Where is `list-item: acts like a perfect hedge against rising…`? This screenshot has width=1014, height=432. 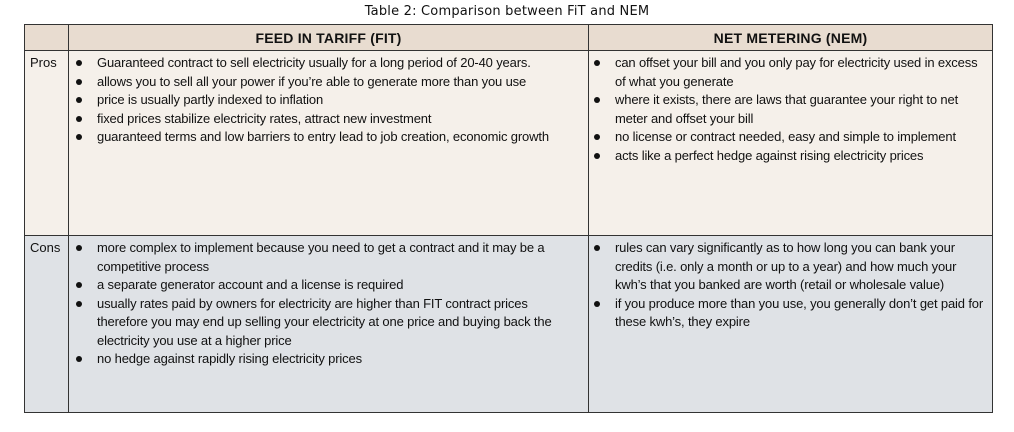 list-item: acts like a perfect hedge against rising… is located at coordinates (789, 156).